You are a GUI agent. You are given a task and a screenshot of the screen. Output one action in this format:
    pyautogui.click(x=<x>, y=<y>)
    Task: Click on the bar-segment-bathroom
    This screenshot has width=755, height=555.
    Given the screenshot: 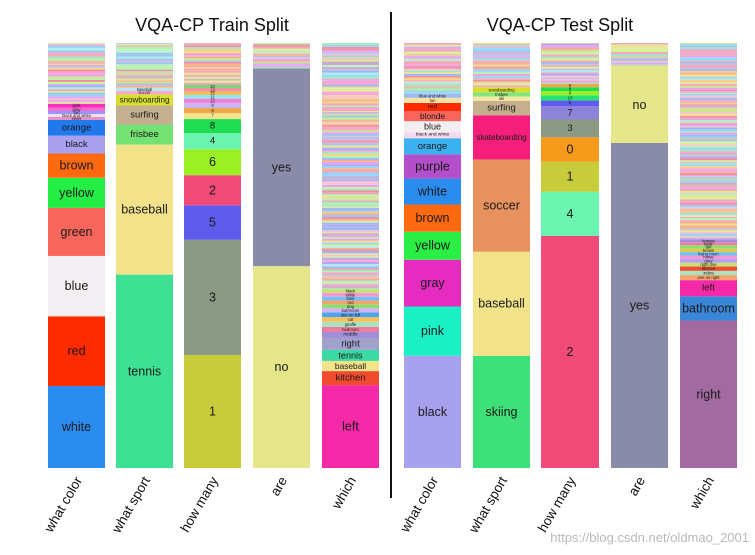 What is the action you would take?
    pyautogui.click(x=708, y=308)
    